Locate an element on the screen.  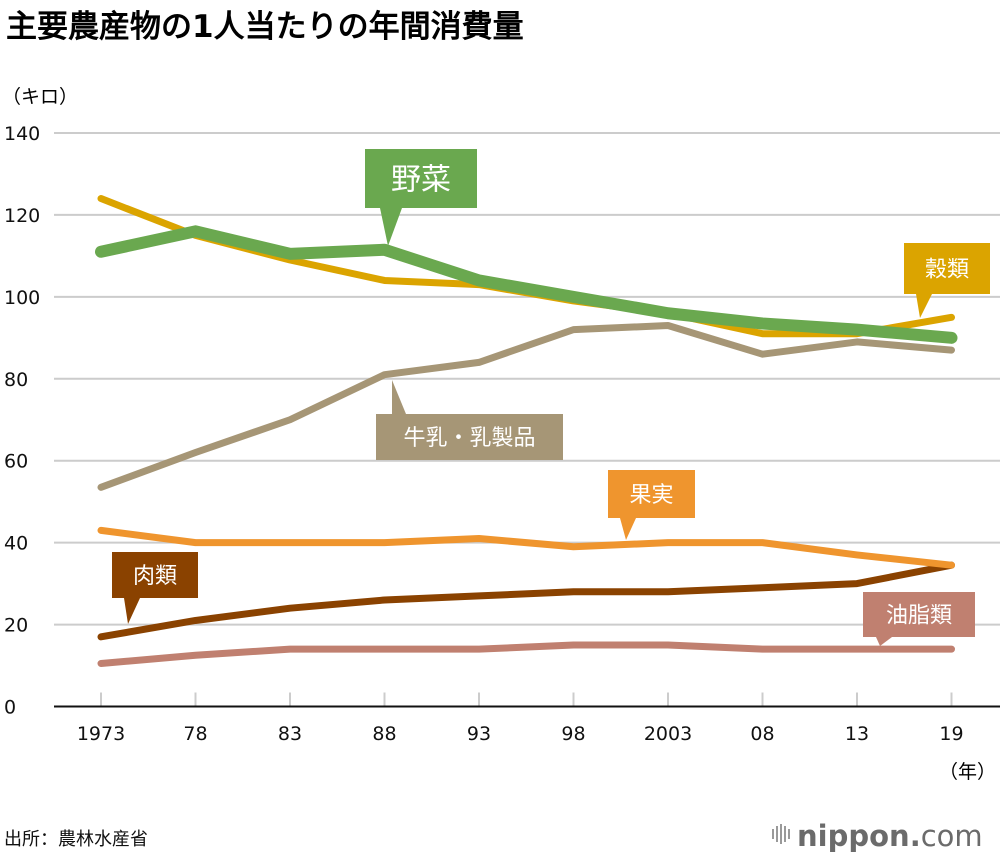
callout-meat: 肉類 is located at coordinates (155, 588).